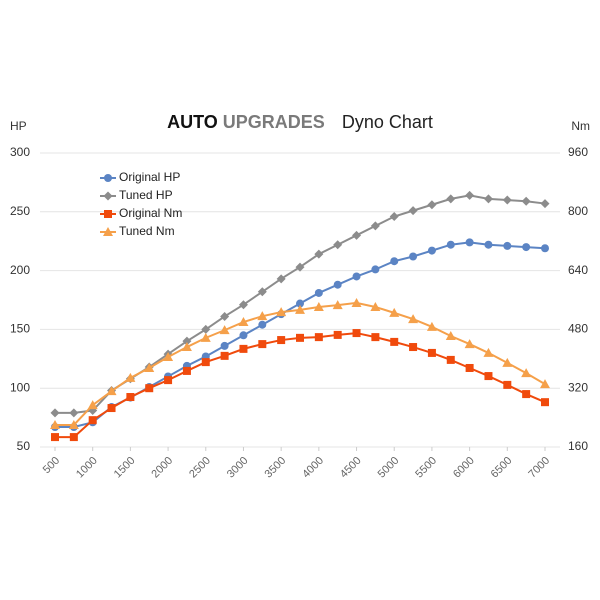 The height and width of the screenshot is (600, 600). Describe the element at coordinates (150, 213) in the screenshot. I see `legend-label: Original Nm` at that location.